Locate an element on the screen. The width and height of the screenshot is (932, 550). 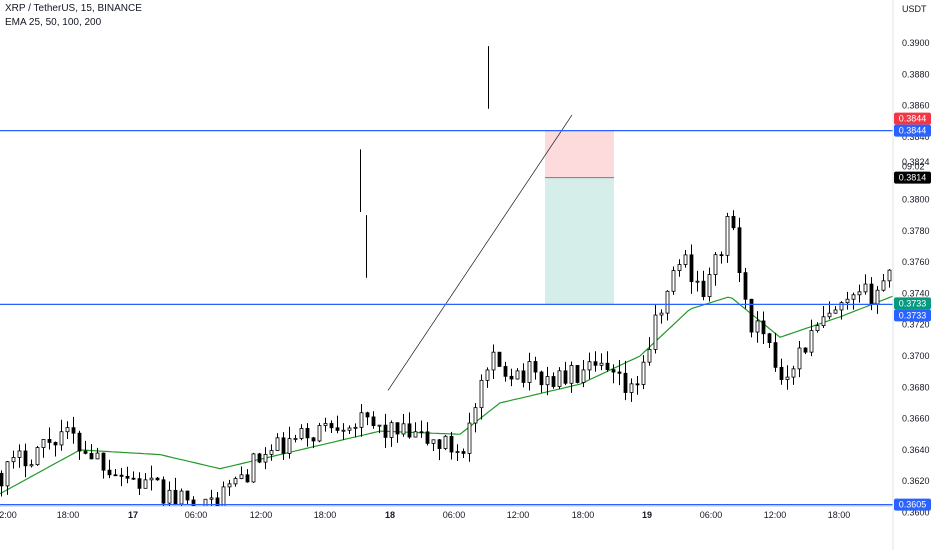
price-tick-label: 0.3780 is located at coordinates (916, 231).